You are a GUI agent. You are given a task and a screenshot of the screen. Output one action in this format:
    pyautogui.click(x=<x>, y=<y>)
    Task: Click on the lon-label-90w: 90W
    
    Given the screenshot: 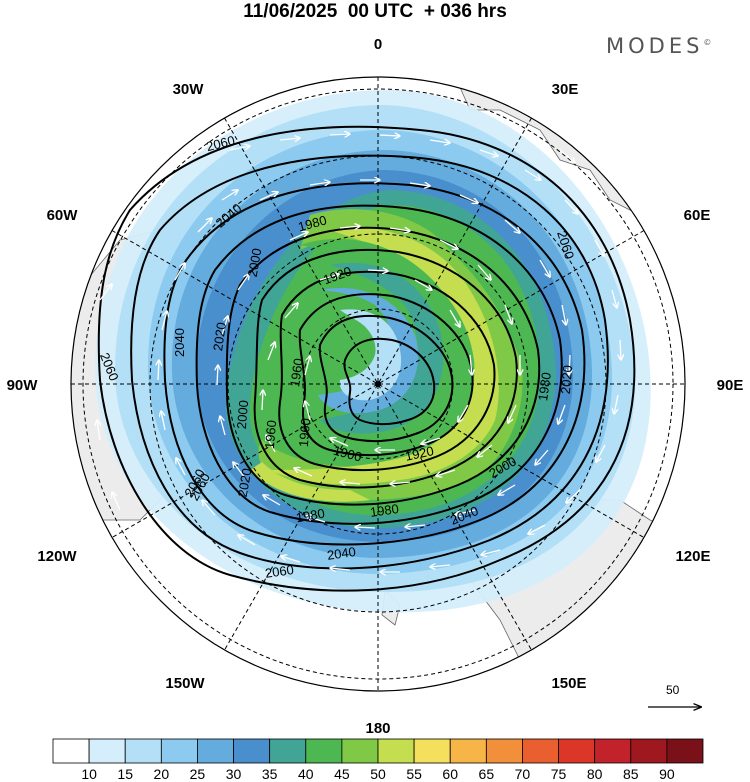 What is the action you would take?
    pyautogui.click(x=23, y=385)
    